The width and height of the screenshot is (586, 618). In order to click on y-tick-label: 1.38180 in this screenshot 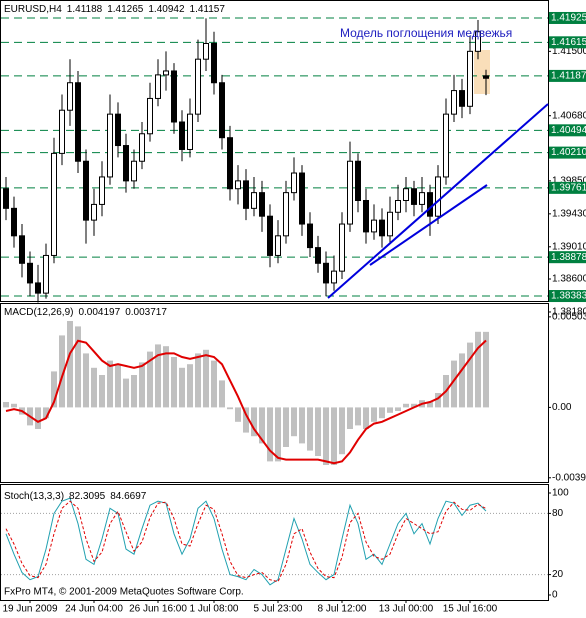, I will do `click(569, 312)`.